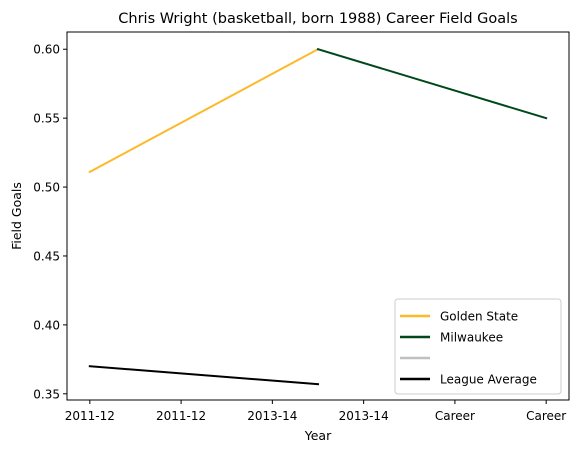 The image size is (579, 453). What do you see at coordinates (46, 188) in the screenshot?
I see `y-tick-label: 0.50` at bounding box center [46, 188].